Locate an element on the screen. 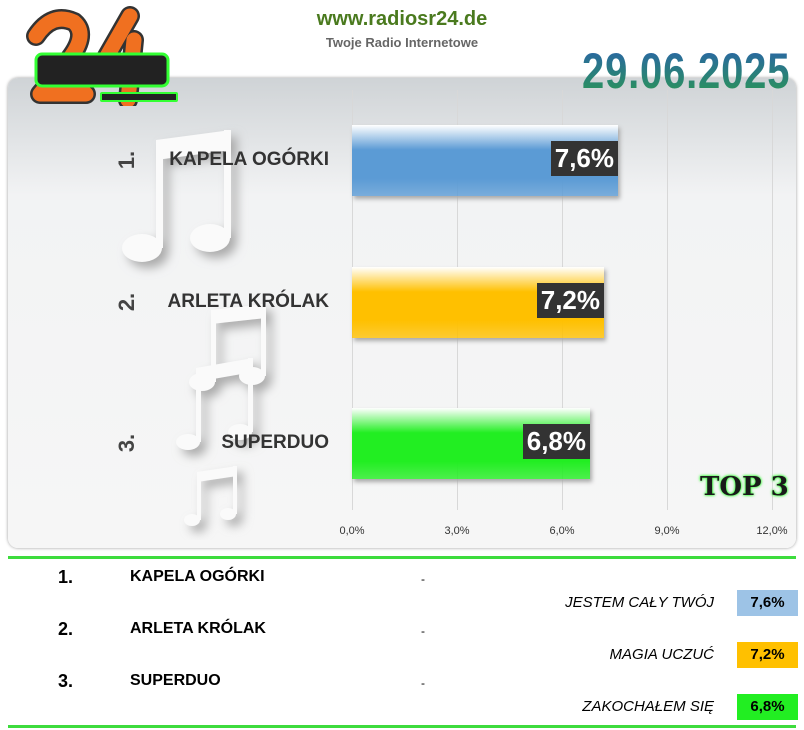 Image resolution: width=804 pixels, height=730 pixels. table-artist: KAPELA OGÓRKI is located at coordinates (197, 576).